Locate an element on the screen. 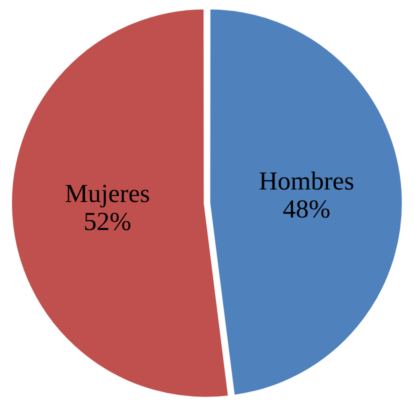  slice-label: Hombres is located at coordinates (306, 181).